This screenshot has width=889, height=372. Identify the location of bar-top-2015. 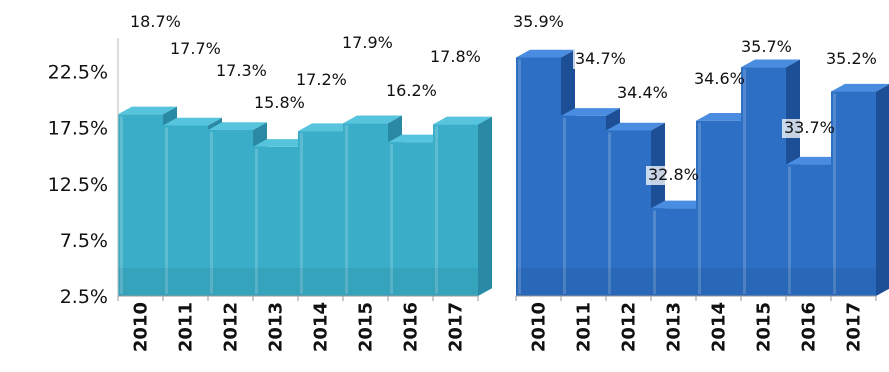
(372, 119).